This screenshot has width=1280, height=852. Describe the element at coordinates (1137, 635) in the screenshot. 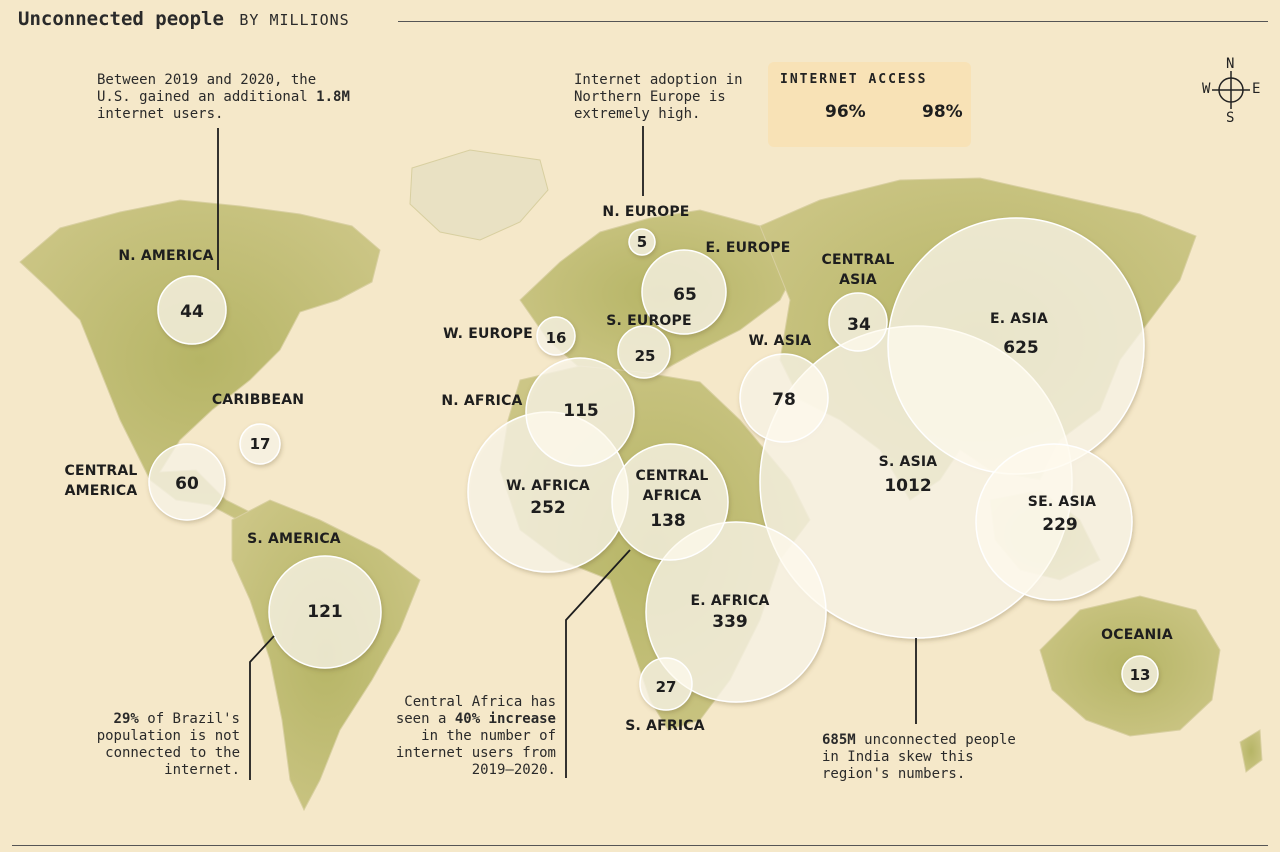

I see `region-label-oceania: OCEANIA` at that location.